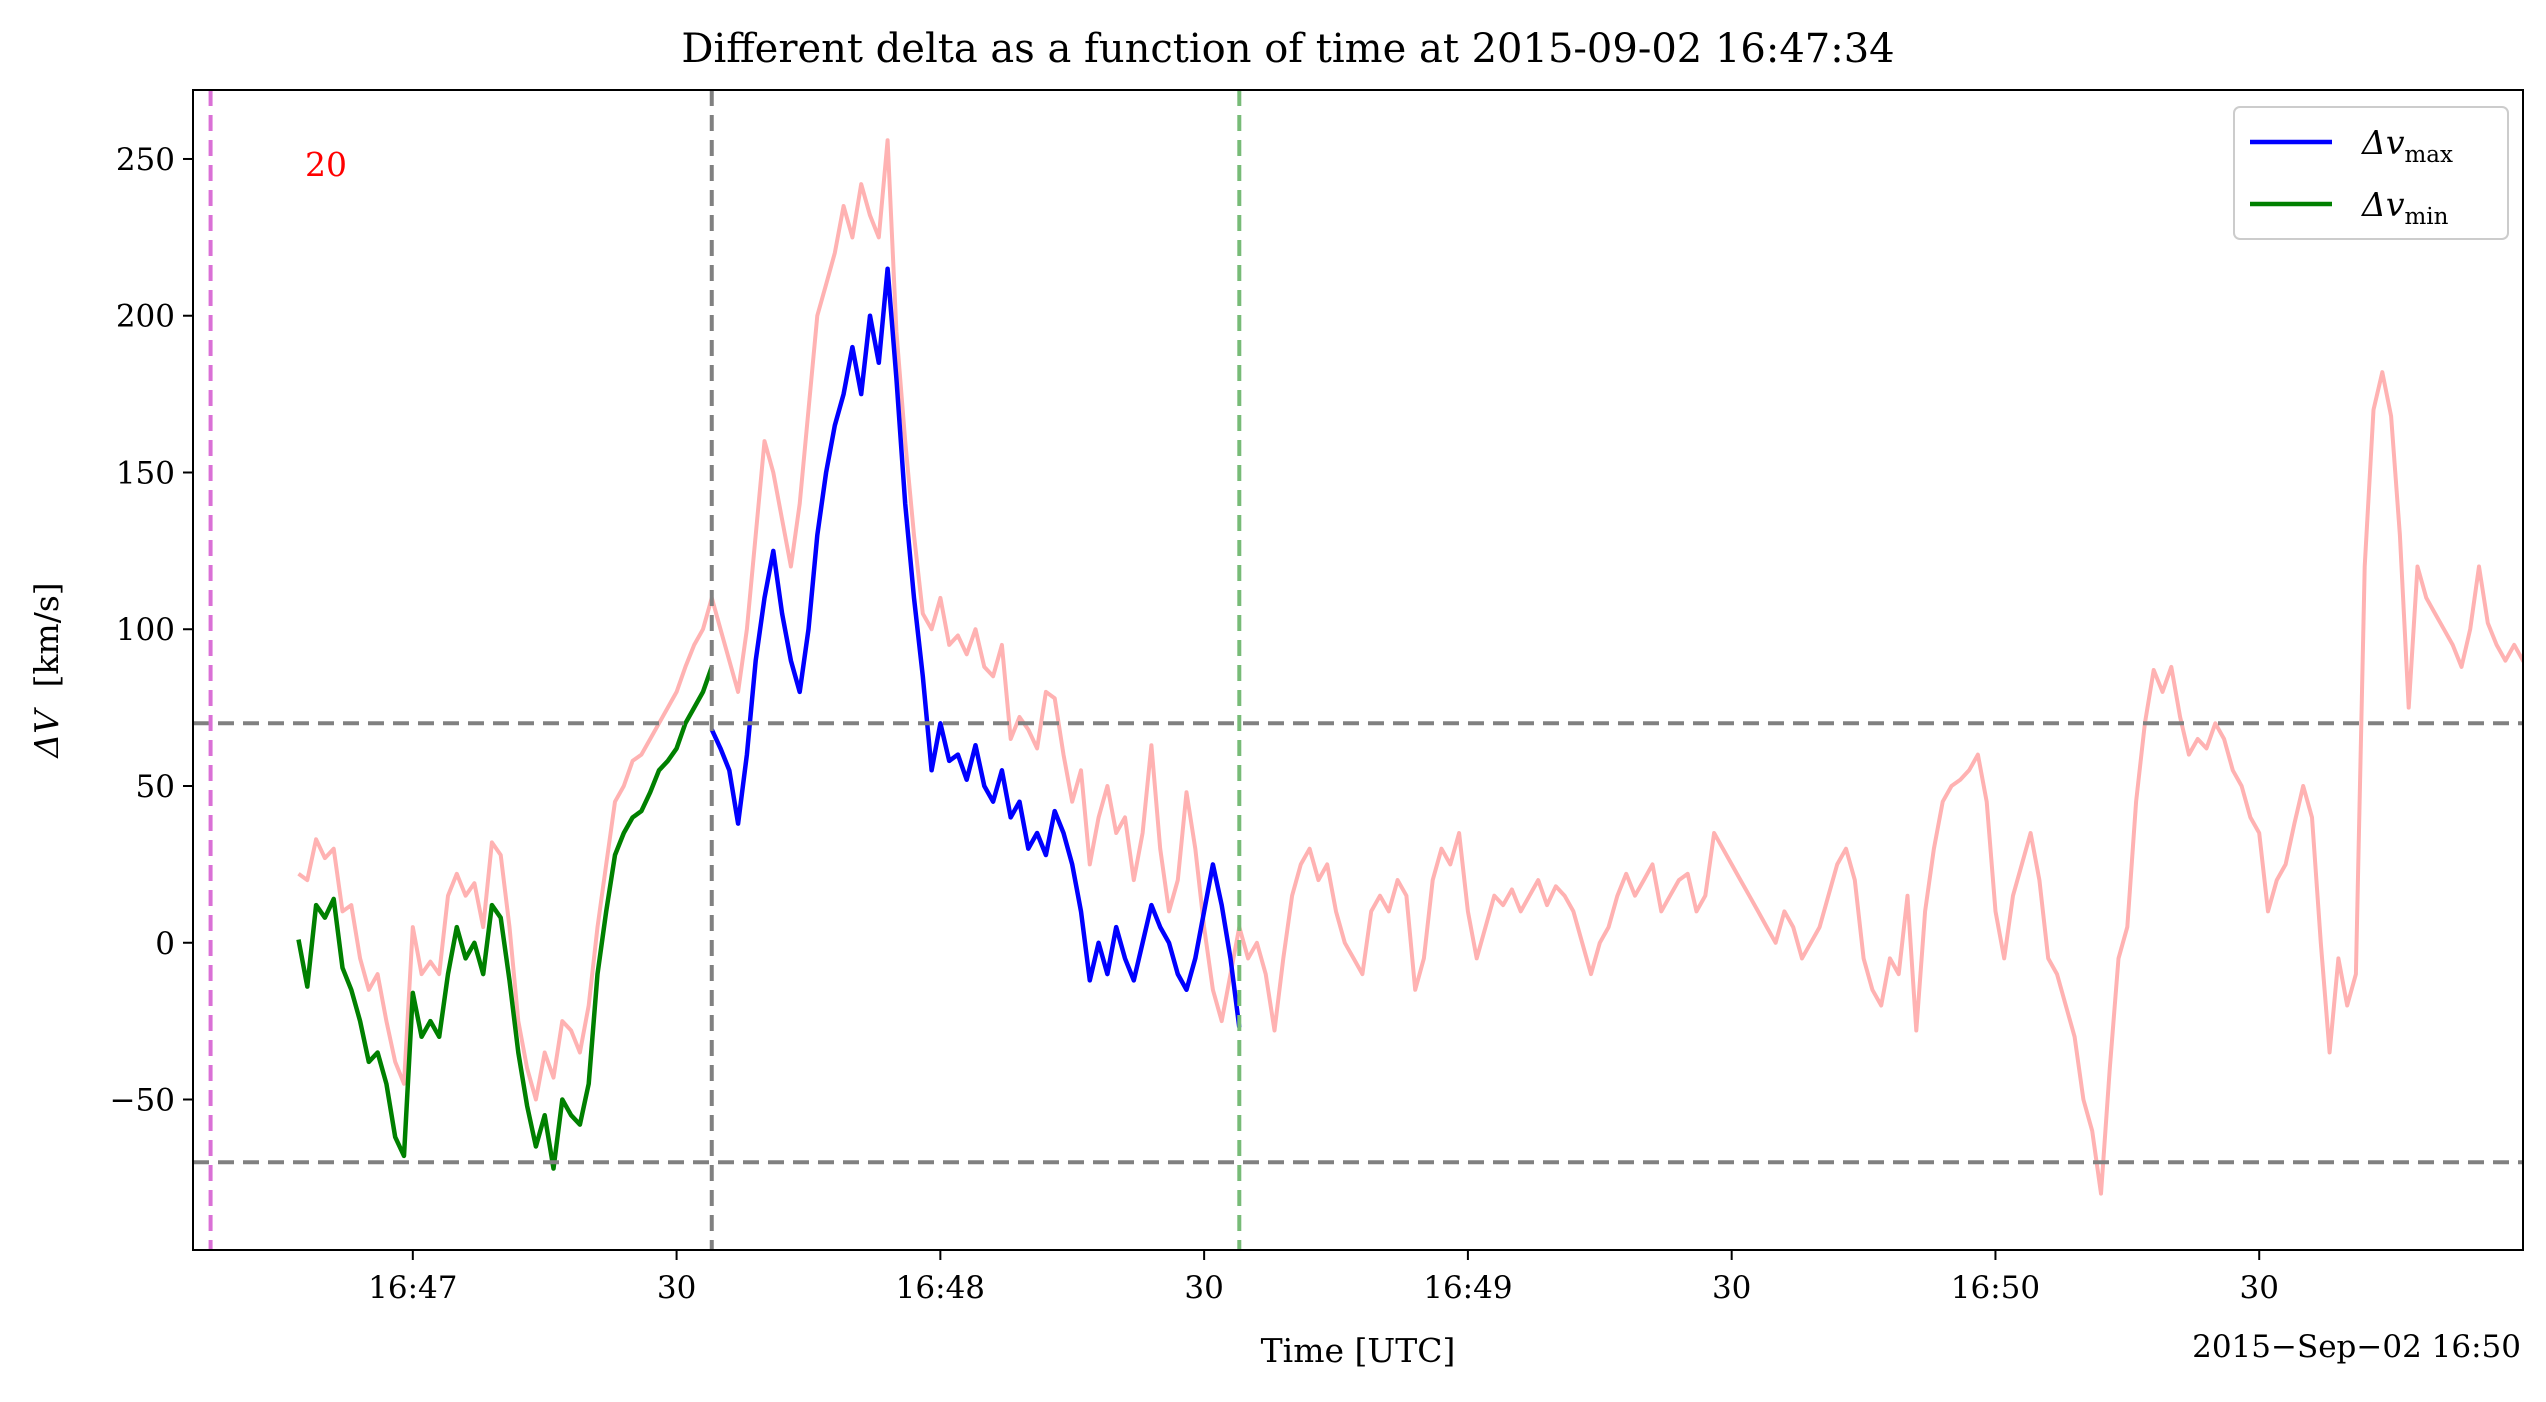  I want to click on legend-label-max-base: Δv, so click(2382, 142).